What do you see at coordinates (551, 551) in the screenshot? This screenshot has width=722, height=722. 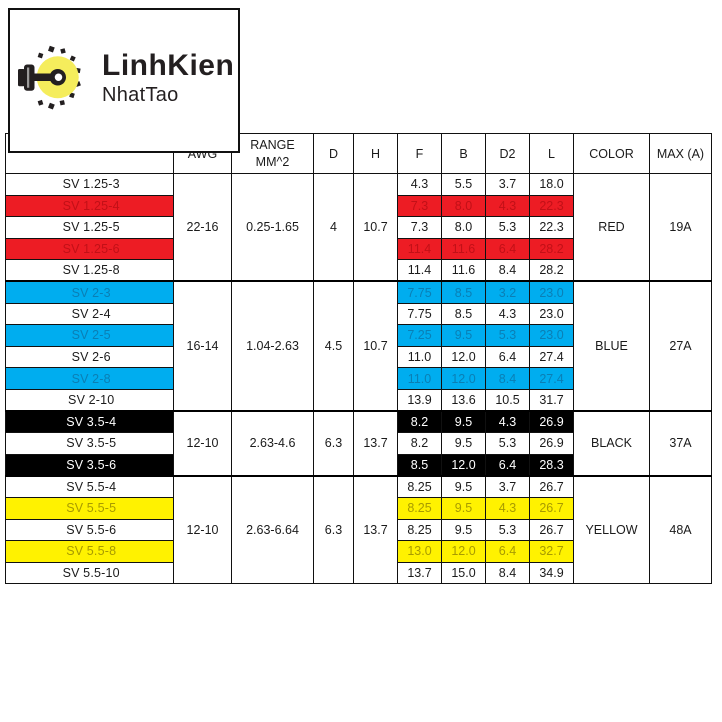 I see `cell-l: 32.7` at bounding box center [551, 551].